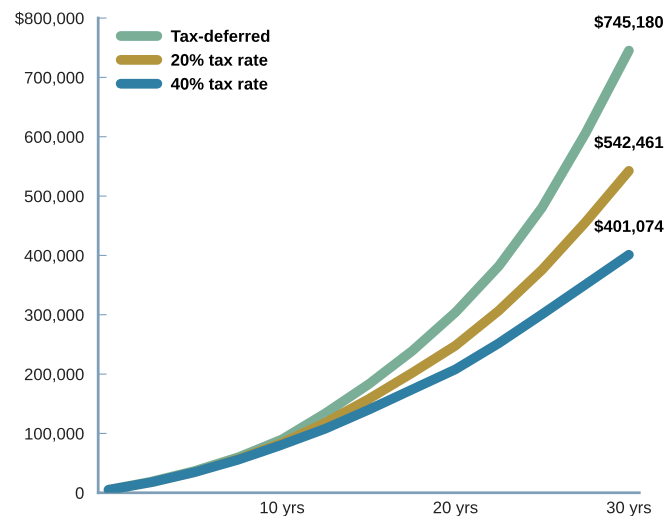 The image size is (668, 516). What do you see at coordinates (628, 22) in the screenshot?
I see `data-label: $745,180` at bounding box center [628, 22].